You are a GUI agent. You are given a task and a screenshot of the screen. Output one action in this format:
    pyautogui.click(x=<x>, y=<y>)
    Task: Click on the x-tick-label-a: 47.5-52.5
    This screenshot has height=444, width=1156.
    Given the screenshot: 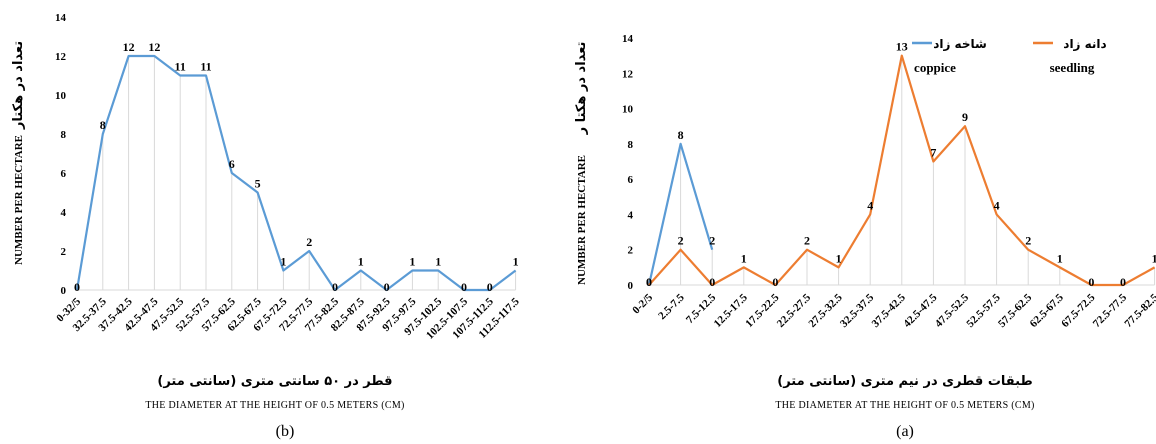 What is the action you would take?
    pyautogui.click(x=952, y=310)
    